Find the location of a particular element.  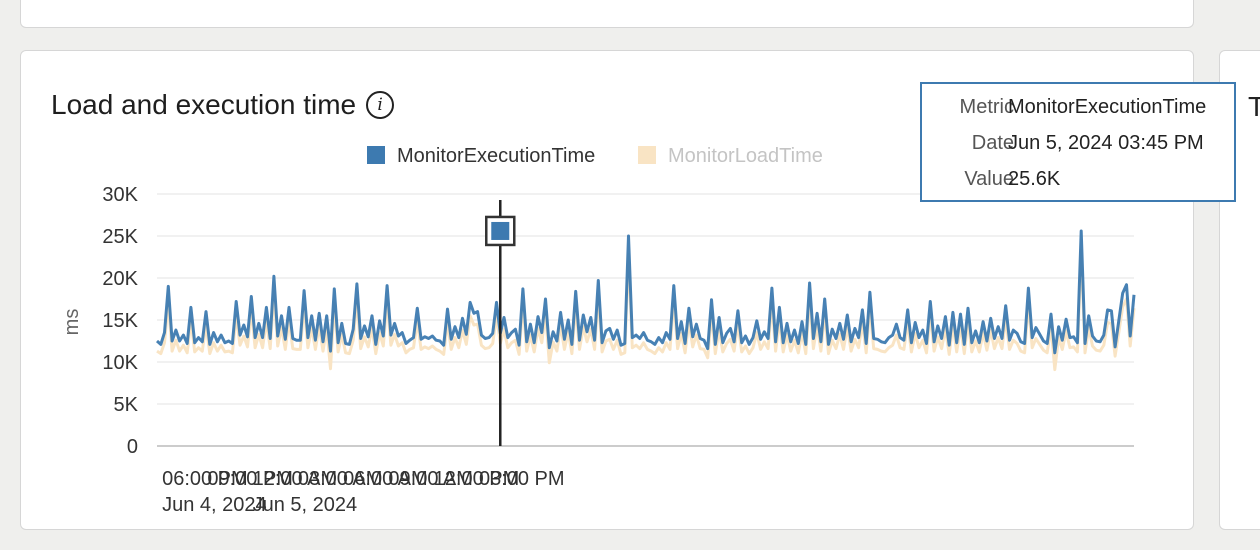

y-axis: 0 5K 10K 15K 20K 25K 30K is located at coordinates (120, 321).